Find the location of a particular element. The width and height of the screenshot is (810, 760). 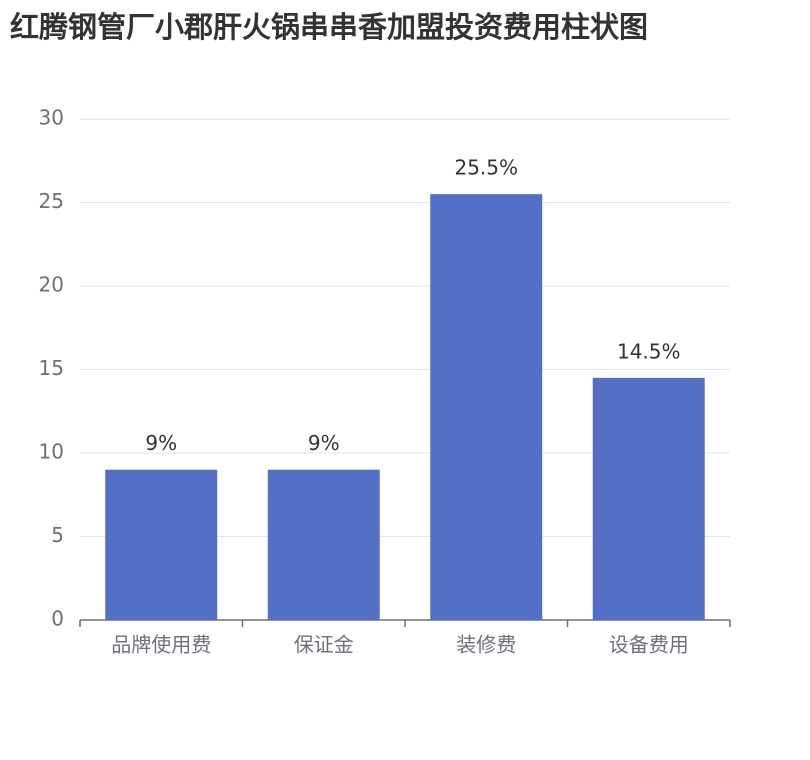

x-tick-label: 装修费 is located at coordinates (486, 645).